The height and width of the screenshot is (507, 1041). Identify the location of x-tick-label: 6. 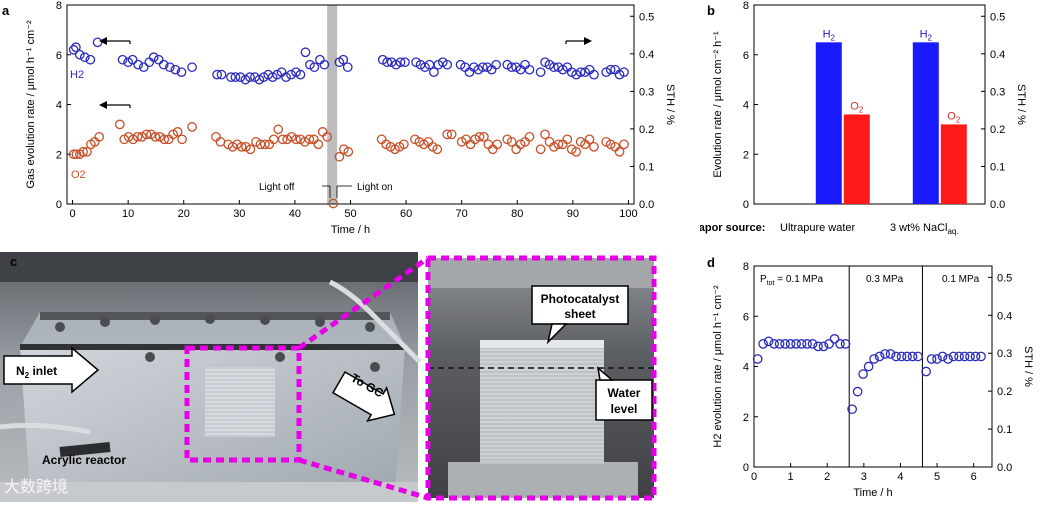
(974, 477).